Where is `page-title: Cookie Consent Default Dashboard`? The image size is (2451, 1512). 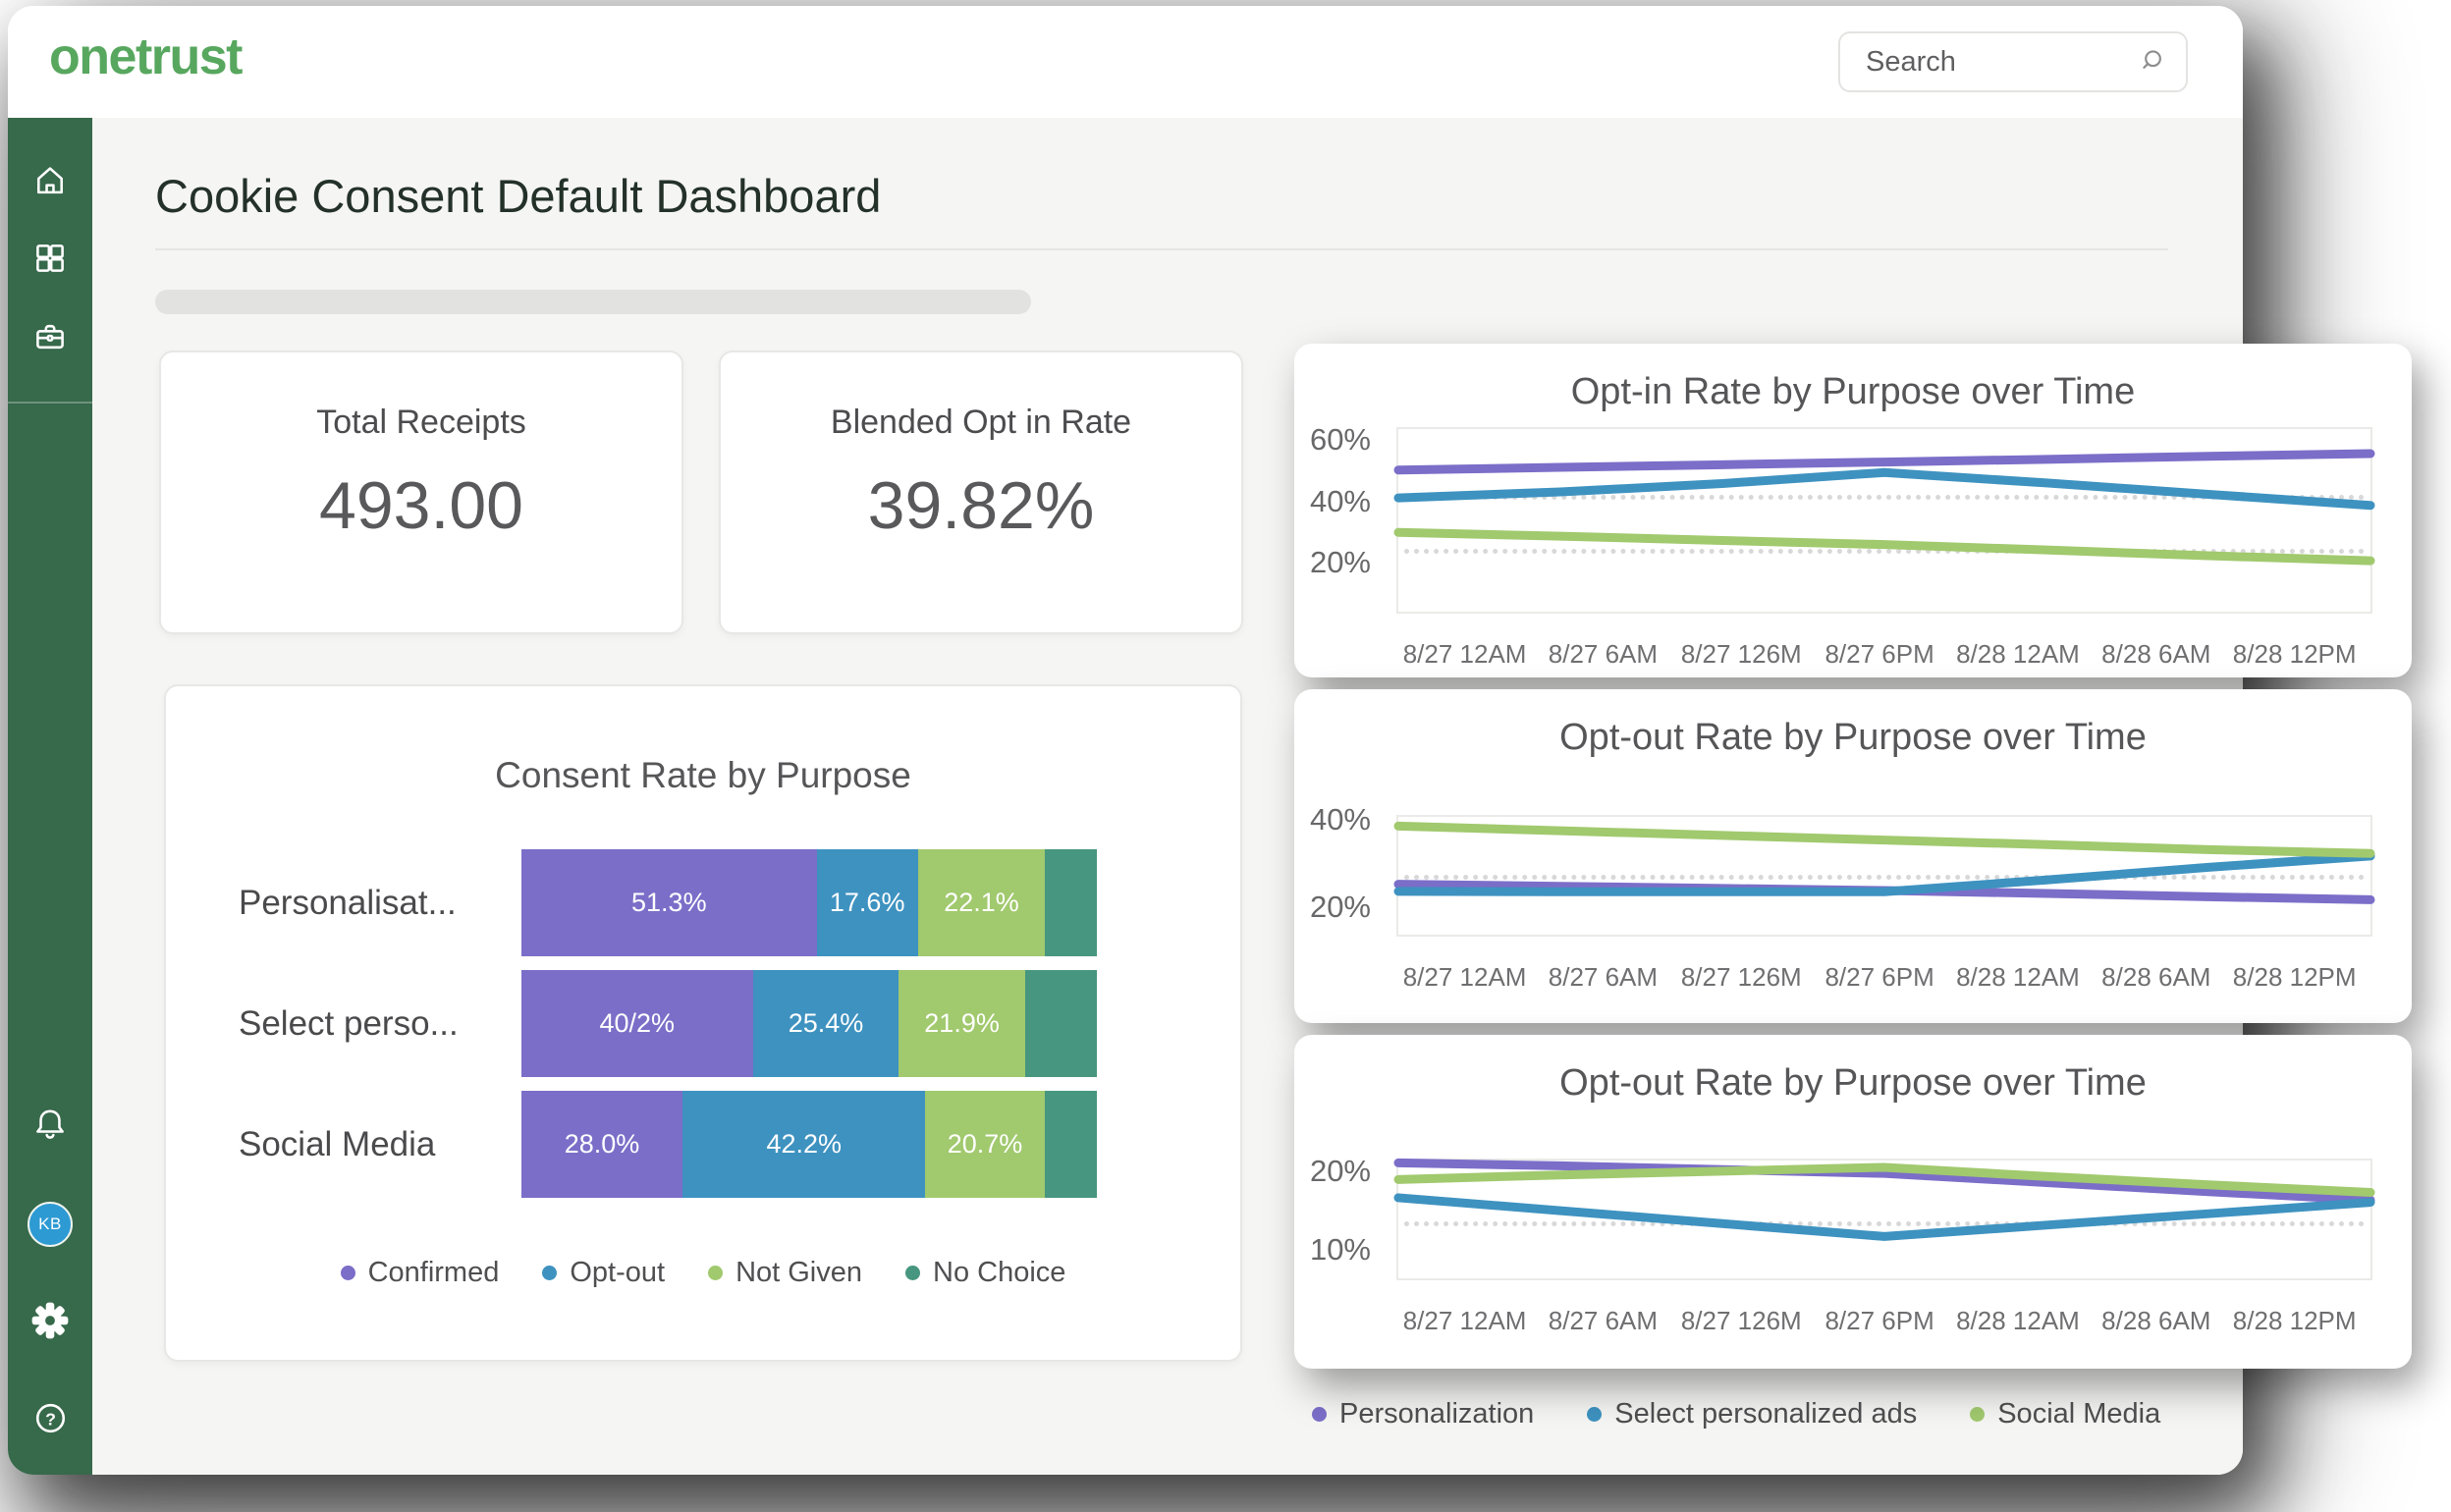
page-title: Cookie Consent Default Dashboard is located at coordinates (519, 196).